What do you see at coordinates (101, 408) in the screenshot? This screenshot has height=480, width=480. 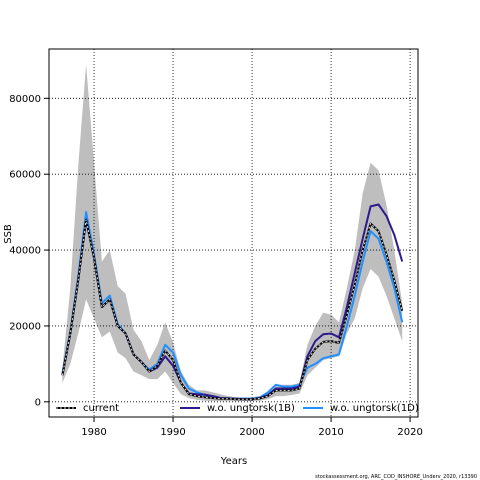 I see `legend-label-current: current` at bounding box center [101, 408].